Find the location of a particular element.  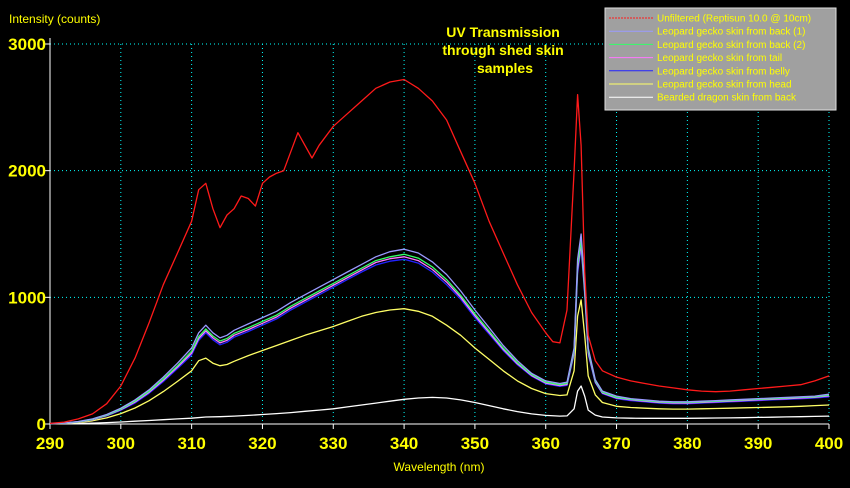

legend-entry-7: Bearded dragon skin from back is located at coordinates (727, 98).